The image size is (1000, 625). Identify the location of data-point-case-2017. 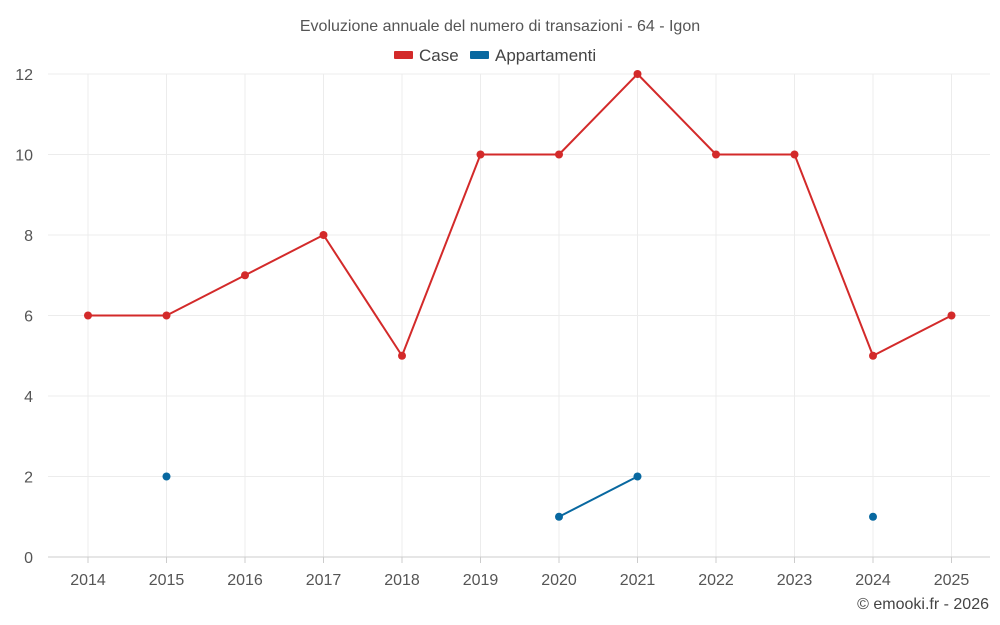
(323, 235).